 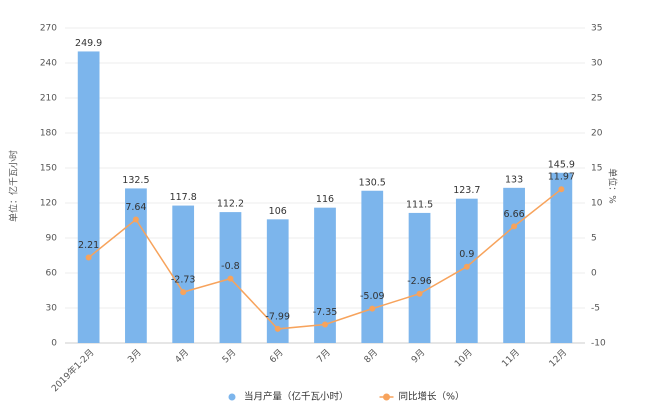 I want to click on legend-label: 同比增长（%）, so click(x=432, y=397).